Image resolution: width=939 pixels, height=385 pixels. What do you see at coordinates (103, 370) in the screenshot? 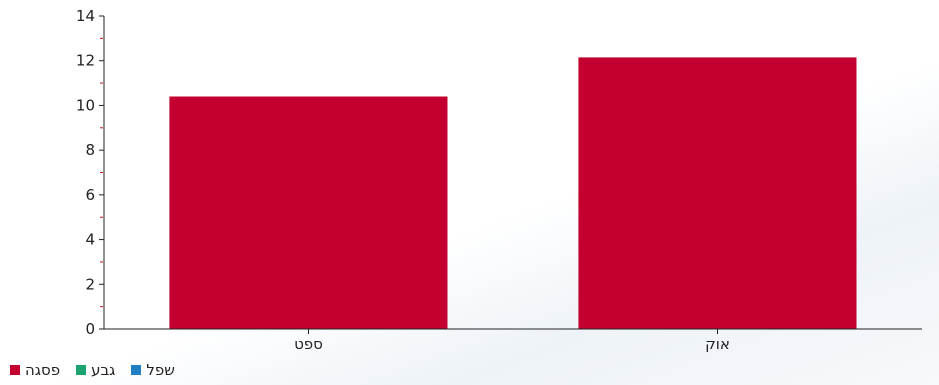
I see `legend-label-2: גבע` at bounding box center [103, 370].